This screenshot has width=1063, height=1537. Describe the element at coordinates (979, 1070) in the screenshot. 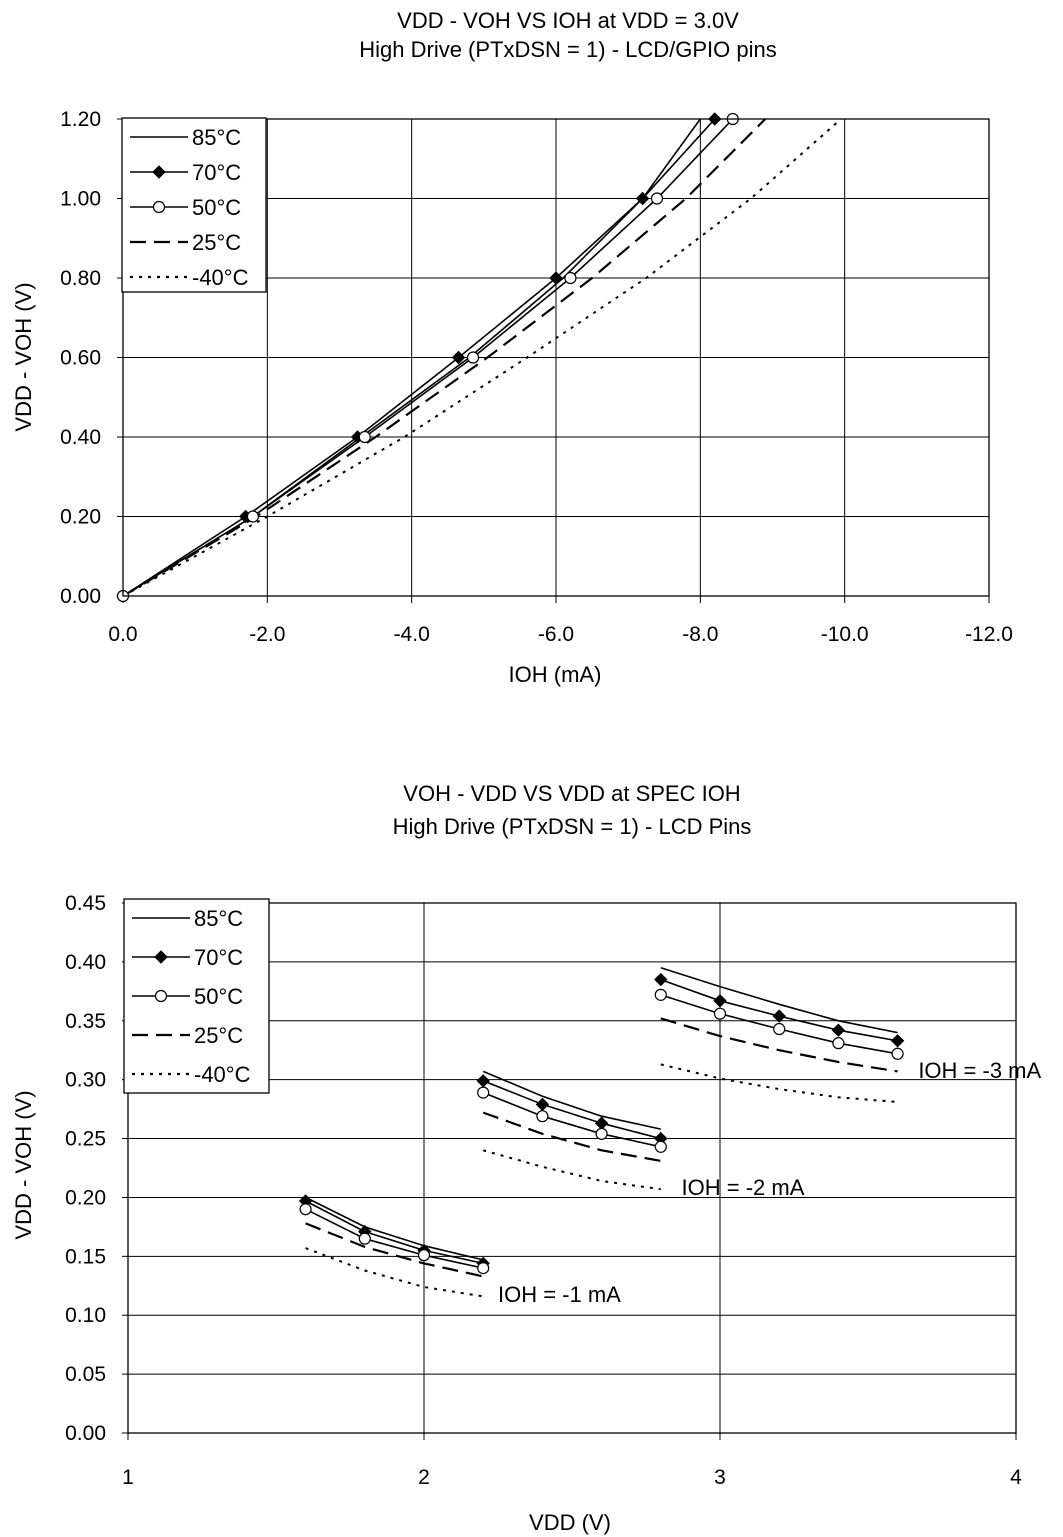

I see `series-annotation-label: IOH = -3 mA` at that location.